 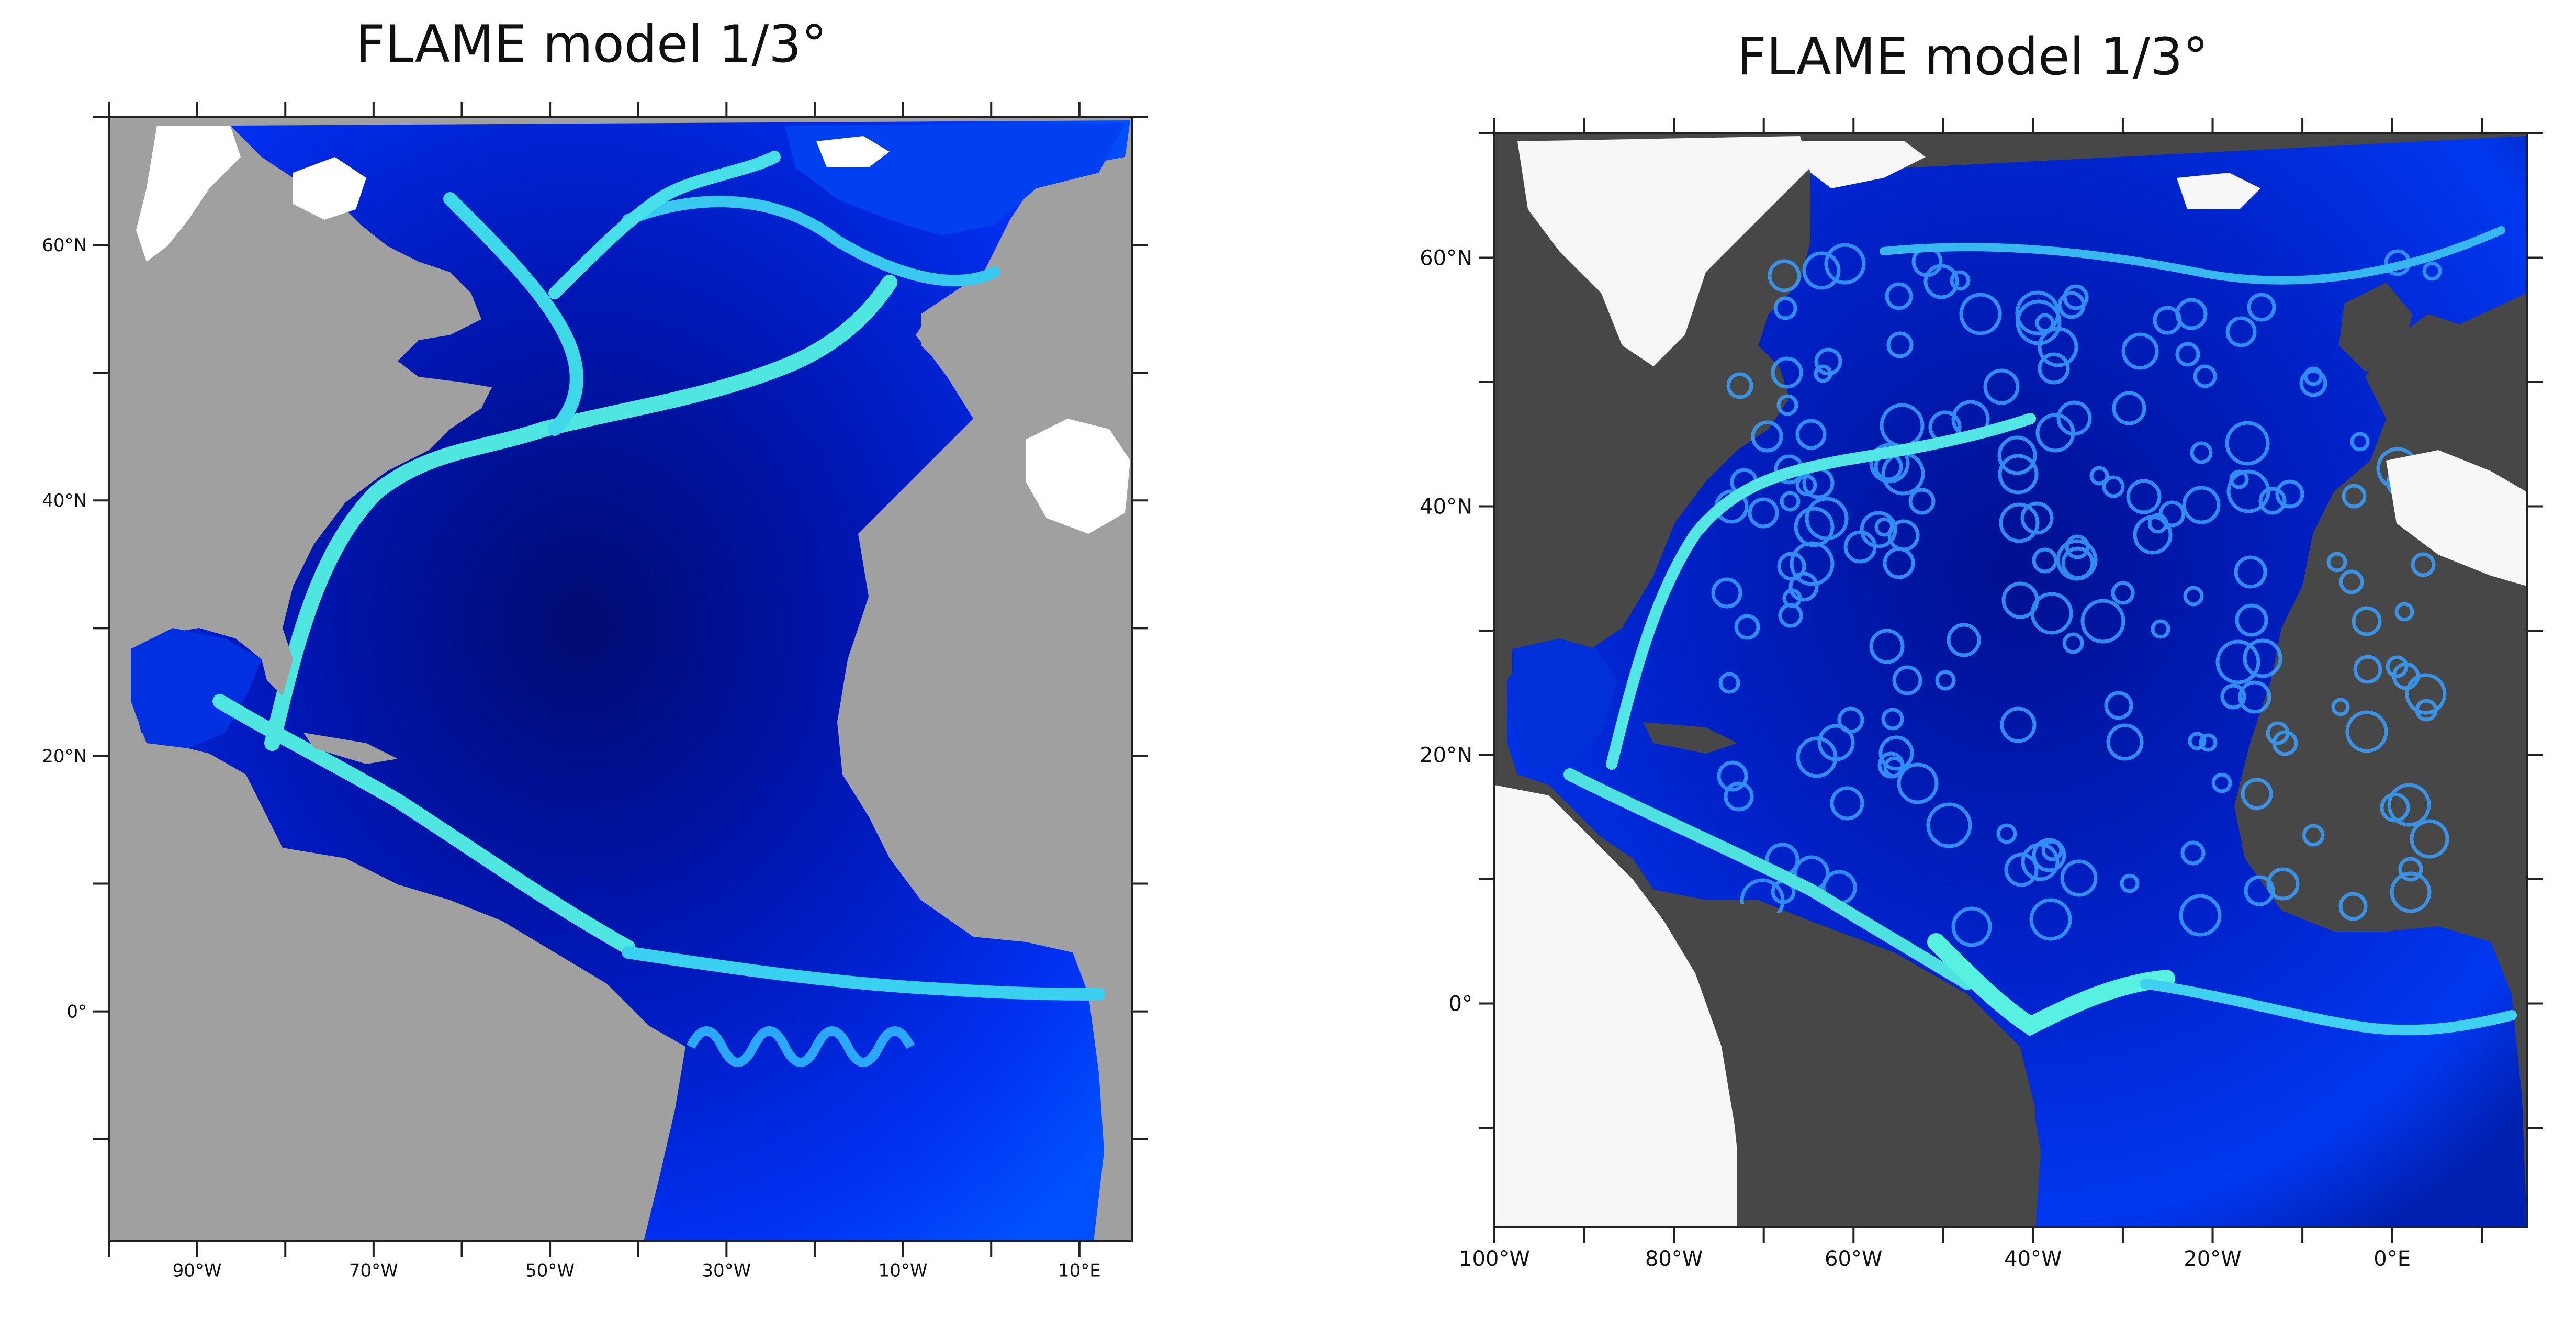 What do you see at coordinates (373, 1270) in the screenshot?
I see `left-x-tick-label: 70°W` at bounding box center [373, 1270].